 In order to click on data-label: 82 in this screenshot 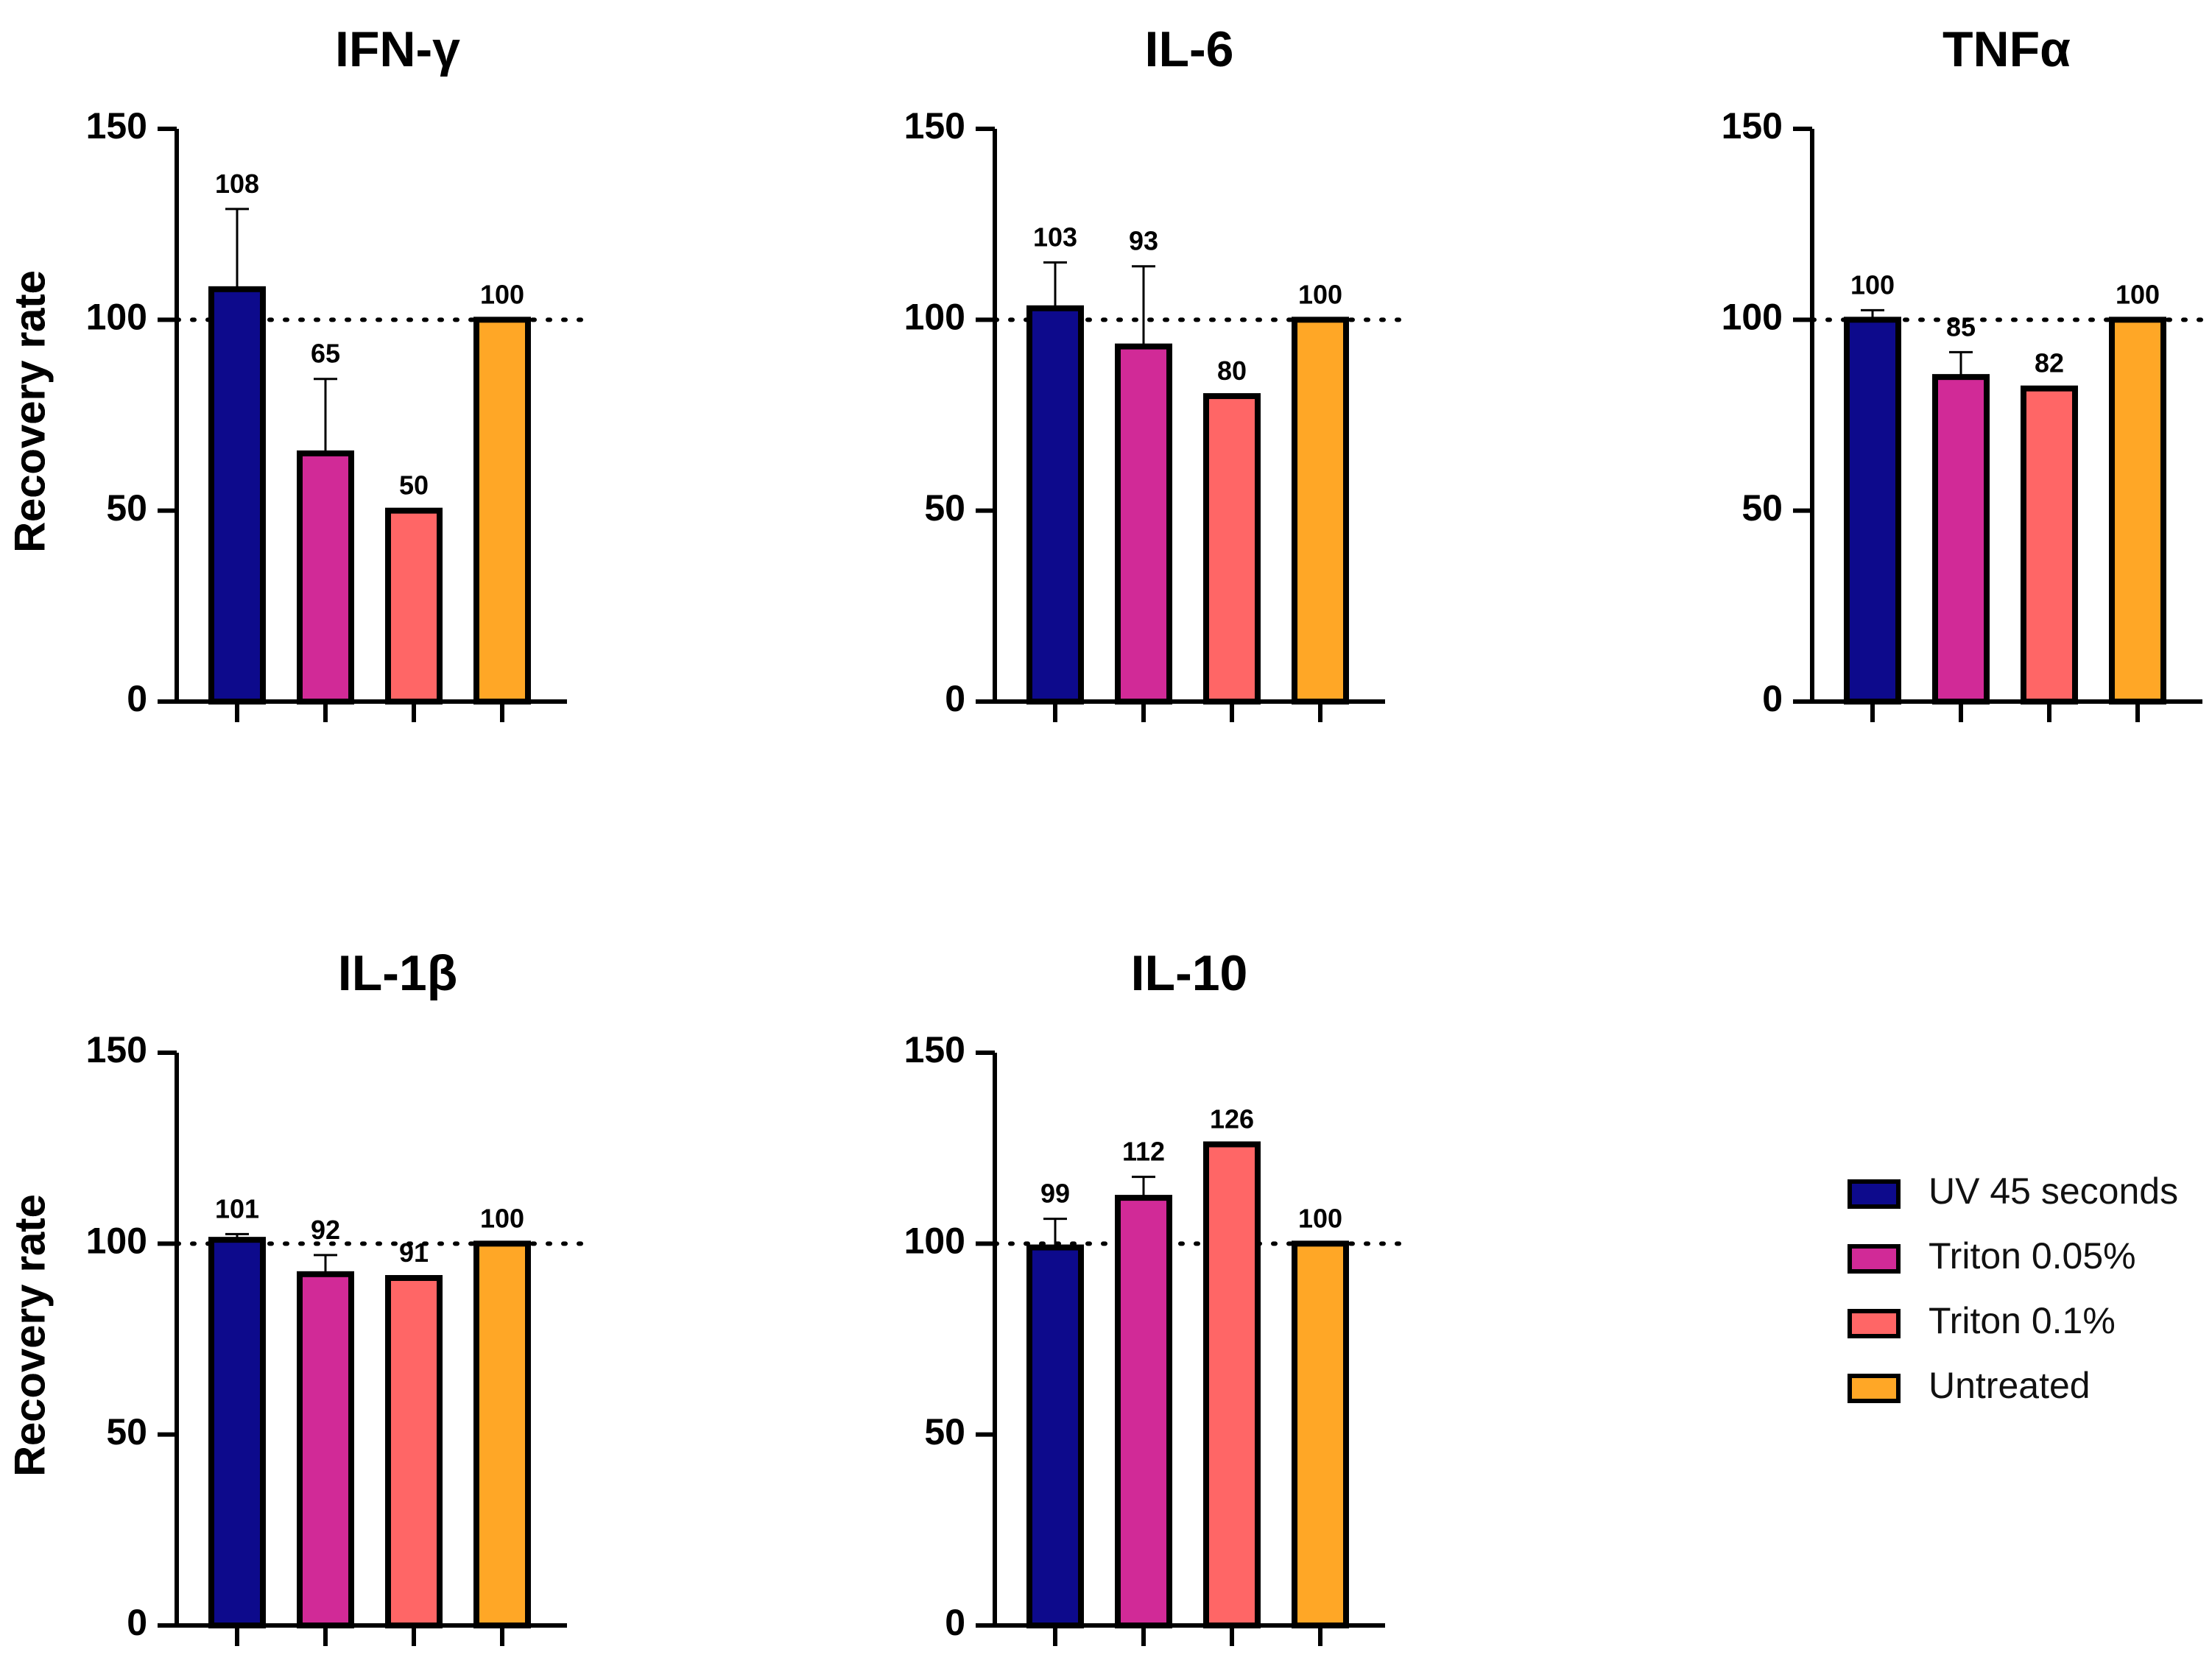, I will do `click(2049, 363)`.